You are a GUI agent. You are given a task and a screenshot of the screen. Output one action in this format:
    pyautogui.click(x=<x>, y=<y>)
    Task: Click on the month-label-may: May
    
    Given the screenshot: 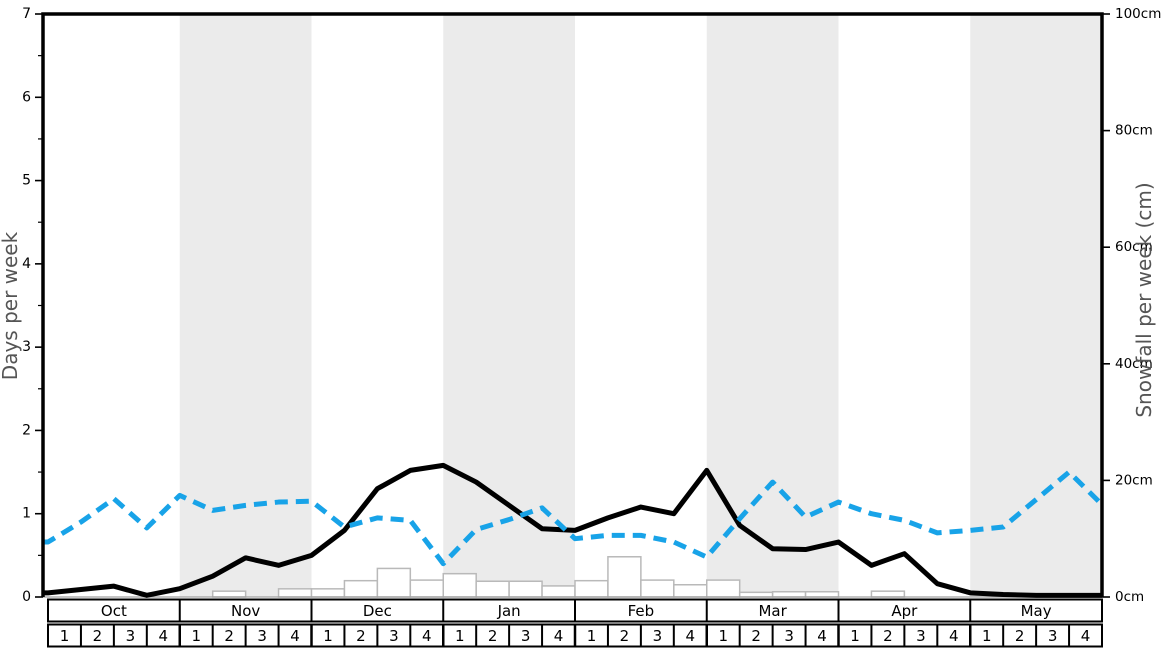 What is the action you would take?
    pyautogui.click(x=1036, y=611)
    